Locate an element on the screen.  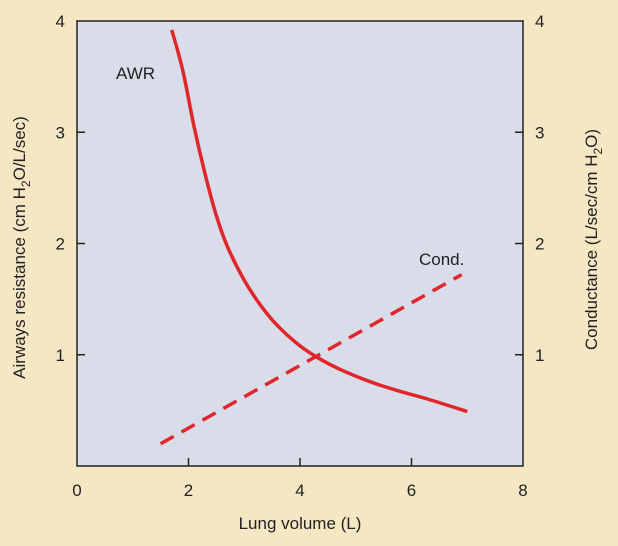
x-tick-label: 6 is located at coordinates (411, 490).